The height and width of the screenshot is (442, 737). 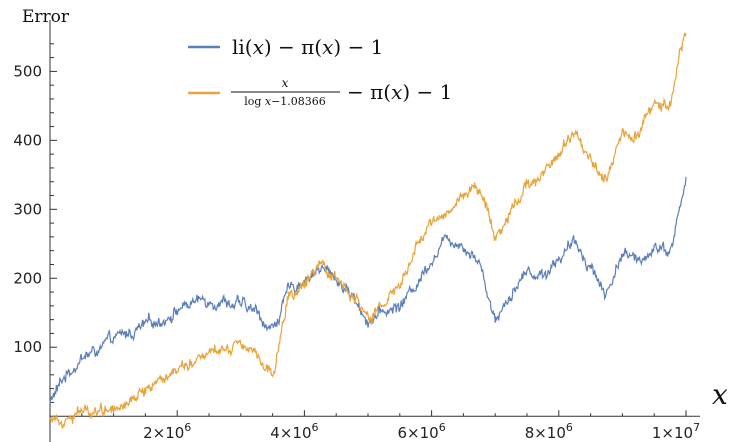 I want to click on x-tick-label: 4×10⁶, so click(x=294, y=431).